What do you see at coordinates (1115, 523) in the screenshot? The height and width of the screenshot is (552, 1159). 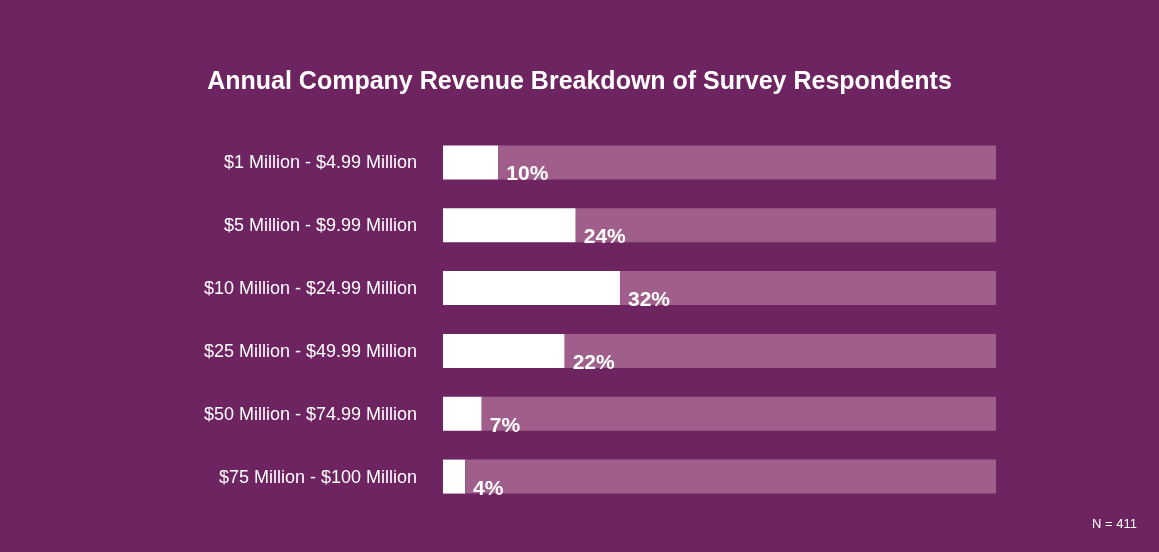 I see `text: N = 411` at bounding box center [1115, 523].